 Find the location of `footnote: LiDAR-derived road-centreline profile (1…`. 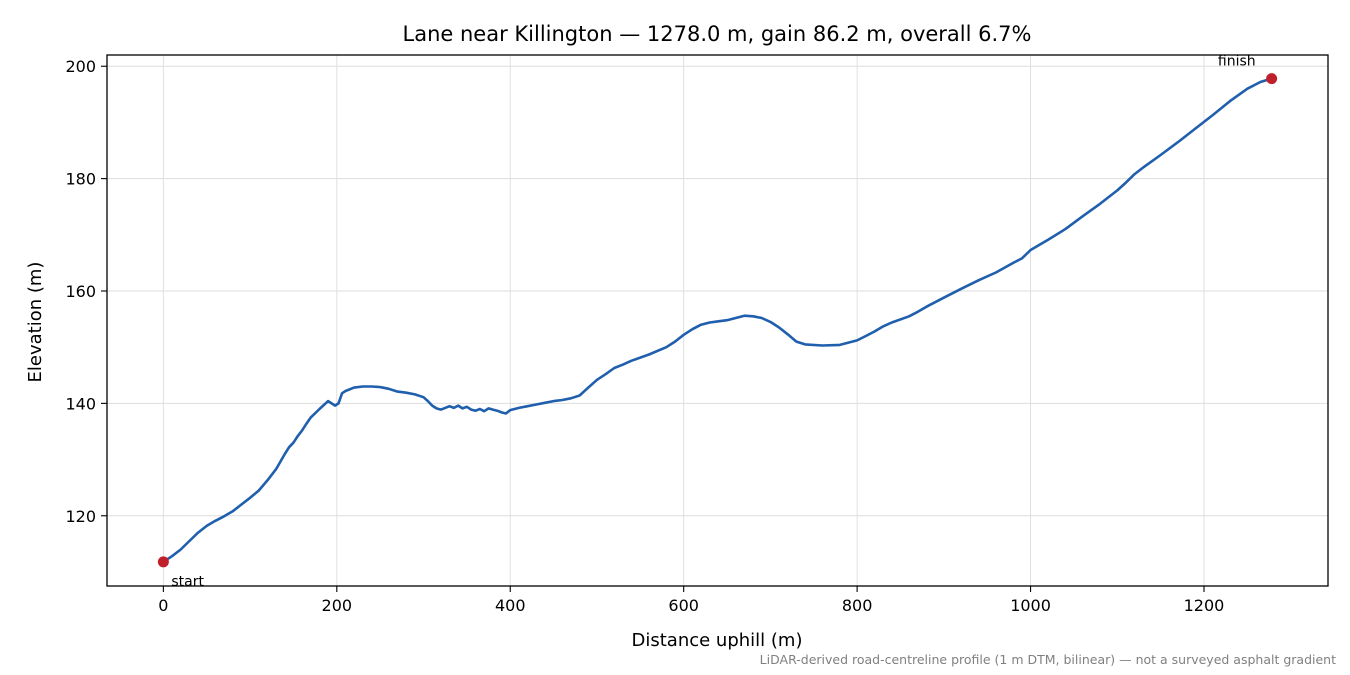

footnote: LiDAR-derived road-centreline profile (1… is located at coordinates (1048, 659).